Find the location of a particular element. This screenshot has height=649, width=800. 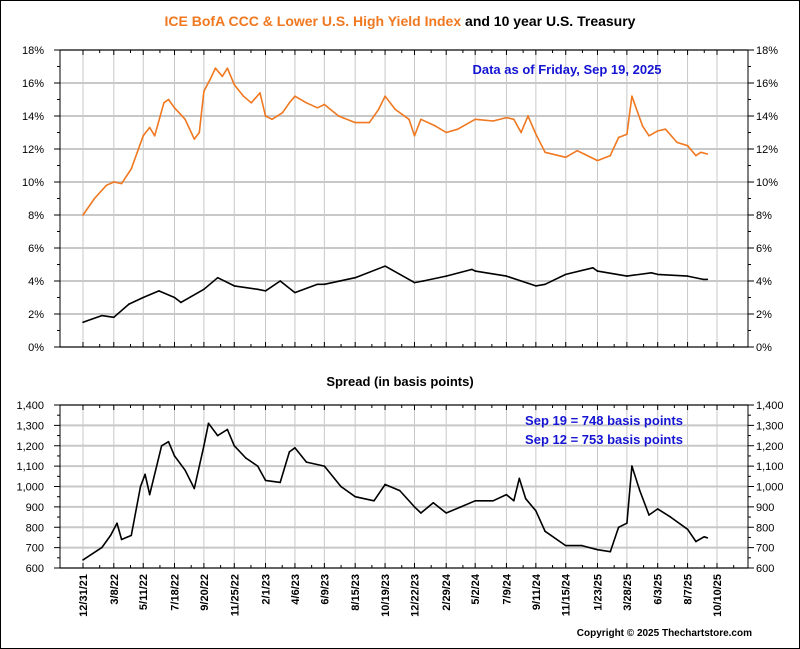

y-tick-label-left: 6% is located at coordinates (36, 249).